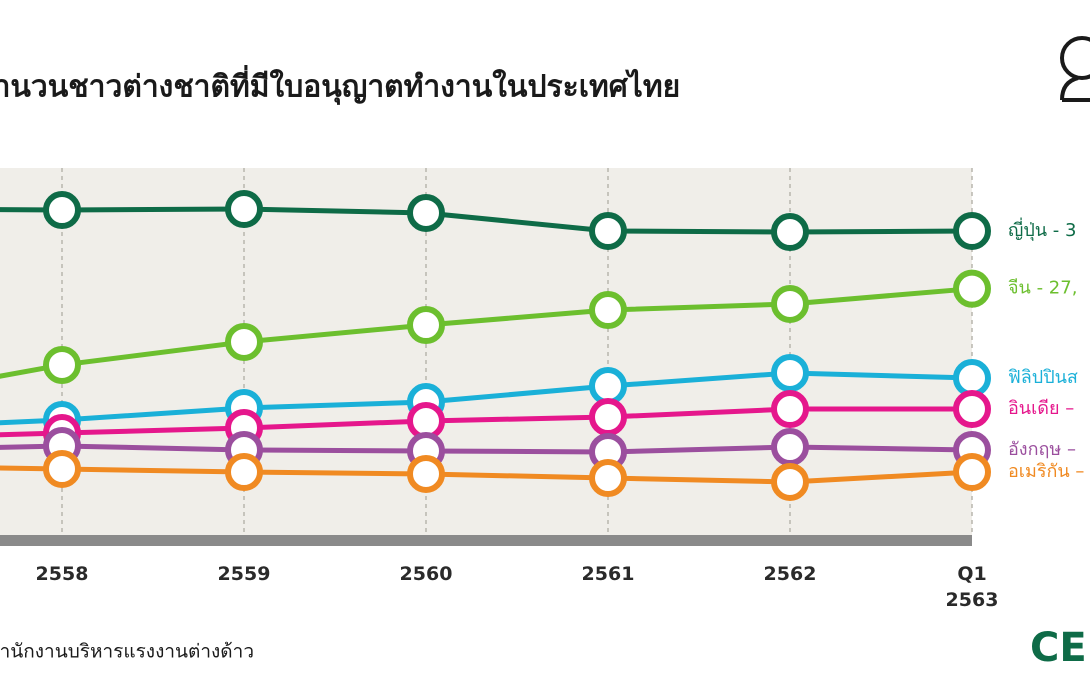 Image resolution: width=1090 pixels, height=700 pixels. What do you see at coordinates (1046, 471) in the screenshot?
I see `series-label: อเมริกัน –` at bounding box center [1046, 471].